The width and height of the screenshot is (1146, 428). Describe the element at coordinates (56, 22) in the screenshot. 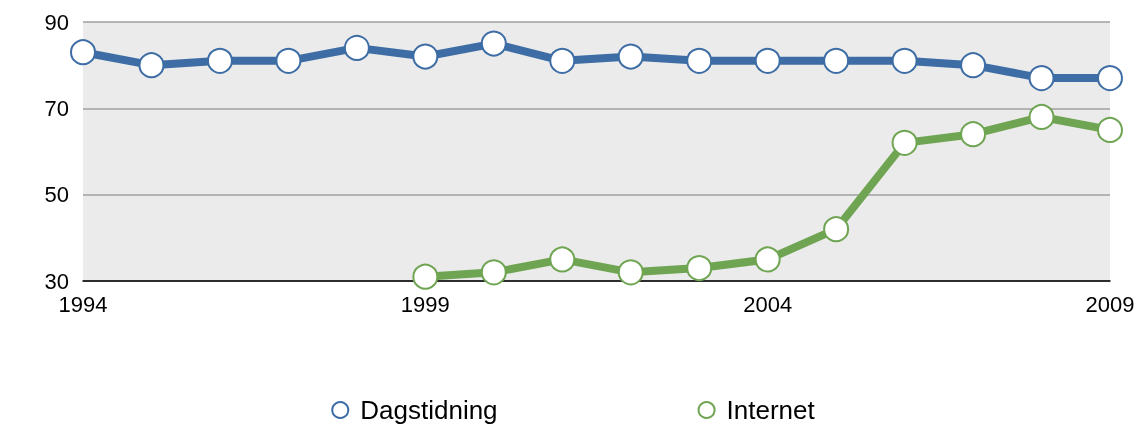

I see `y-tick-label: 90` at that location.